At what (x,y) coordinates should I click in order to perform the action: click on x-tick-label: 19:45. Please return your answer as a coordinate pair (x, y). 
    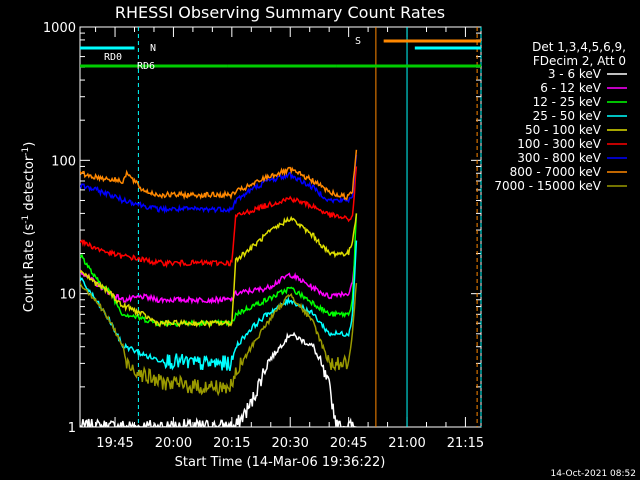
    Looking at the image, I should click on (114, 443).